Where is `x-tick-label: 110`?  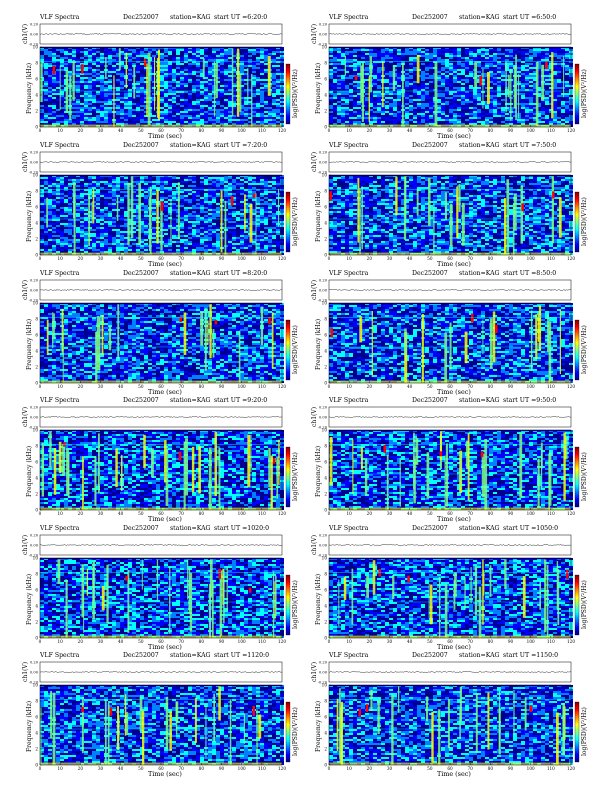
x-tick-label: 110 is located at coordinates (262, 130).